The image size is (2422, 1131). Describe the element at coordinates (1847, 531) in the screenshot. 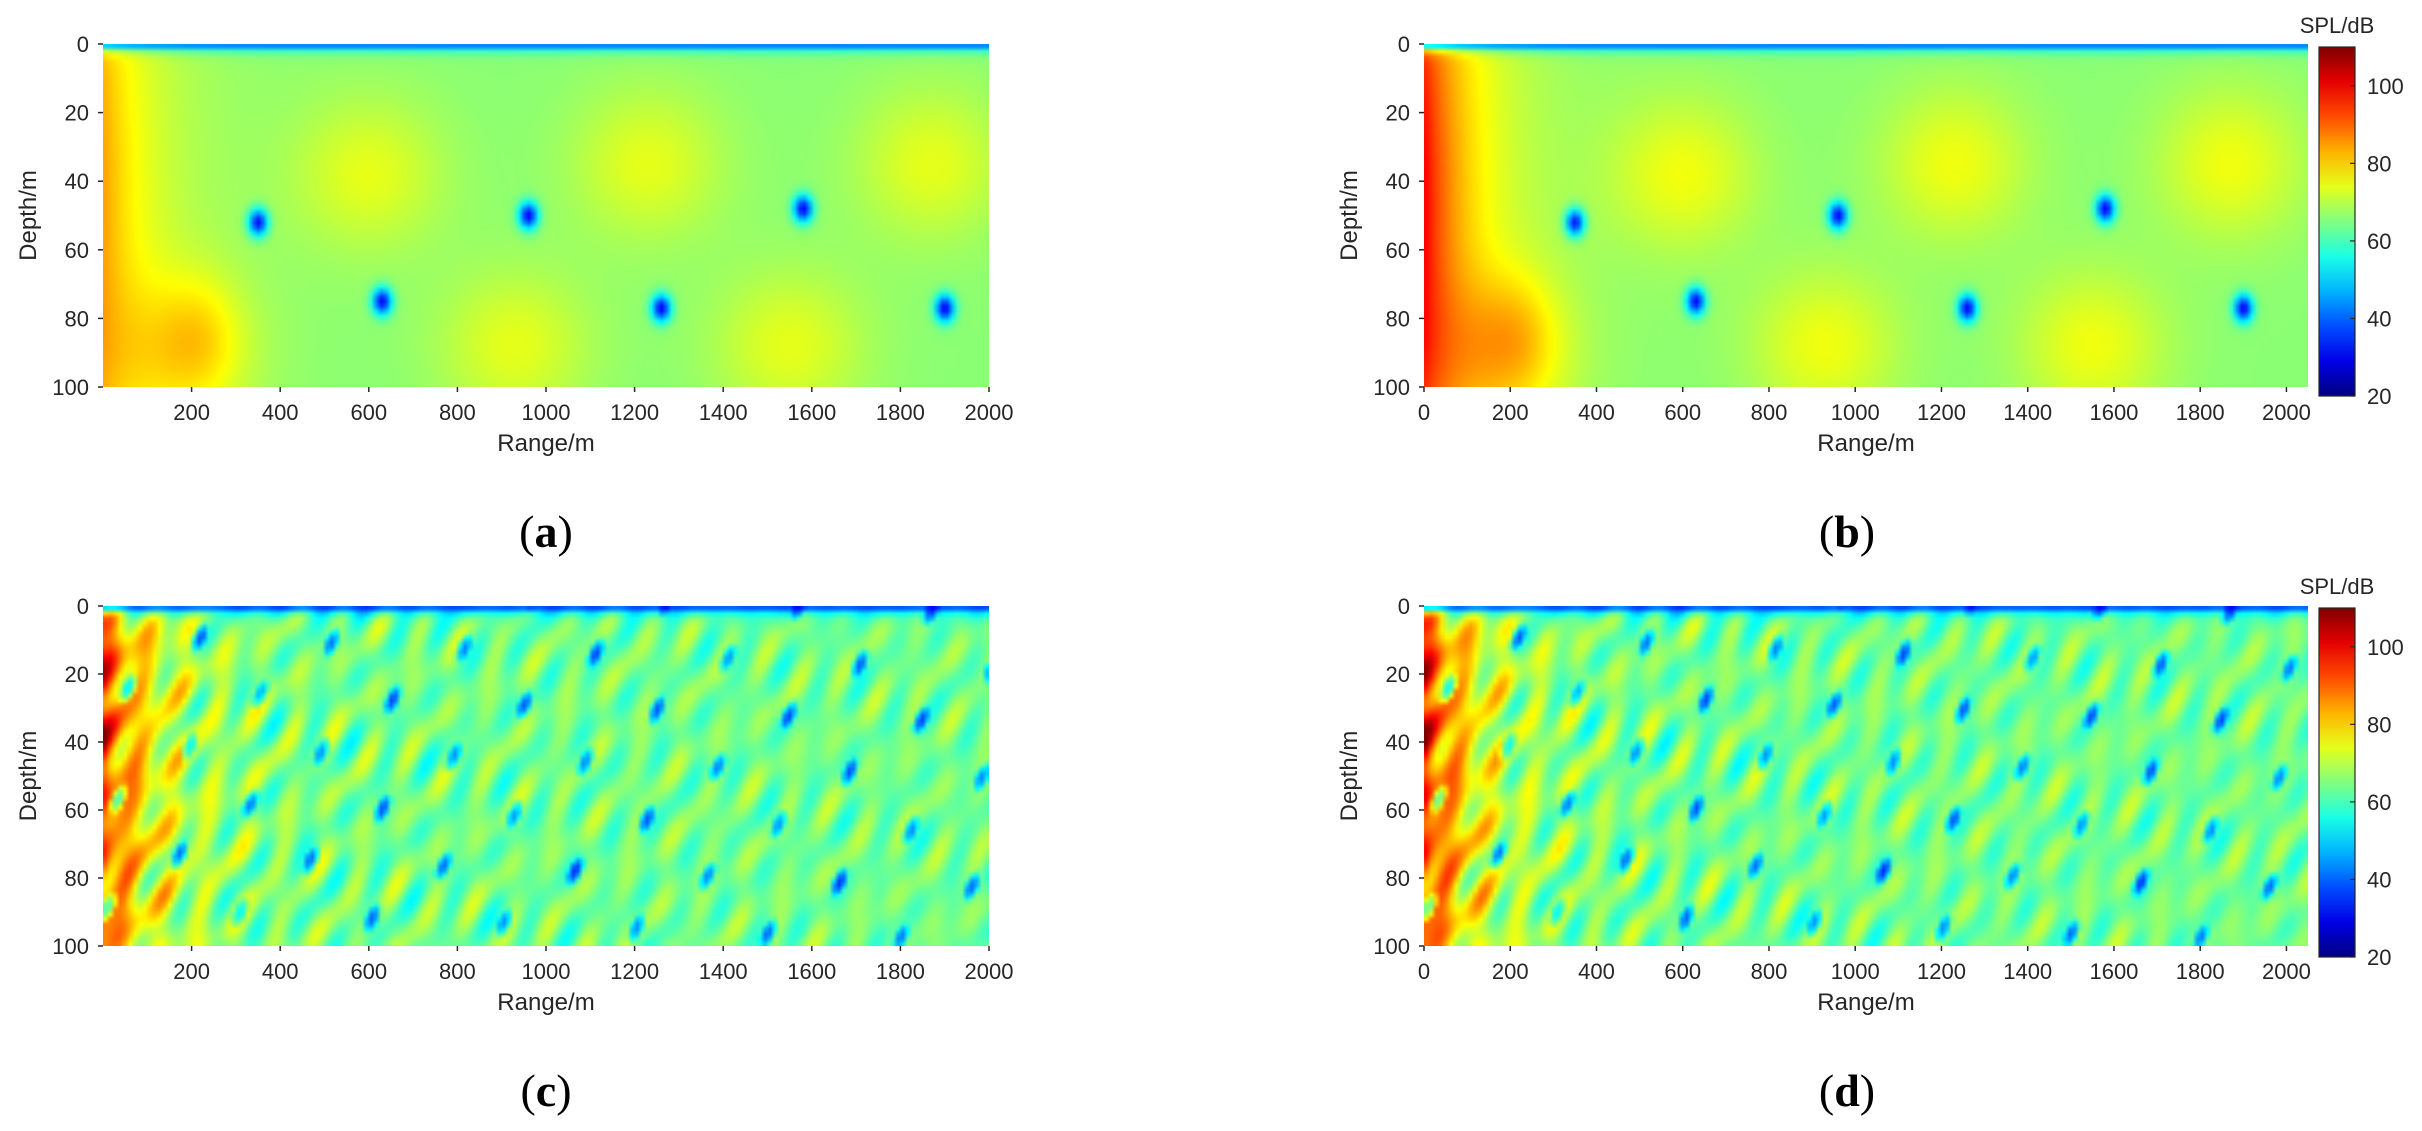

I see `panel-caption: (b)` at that location.